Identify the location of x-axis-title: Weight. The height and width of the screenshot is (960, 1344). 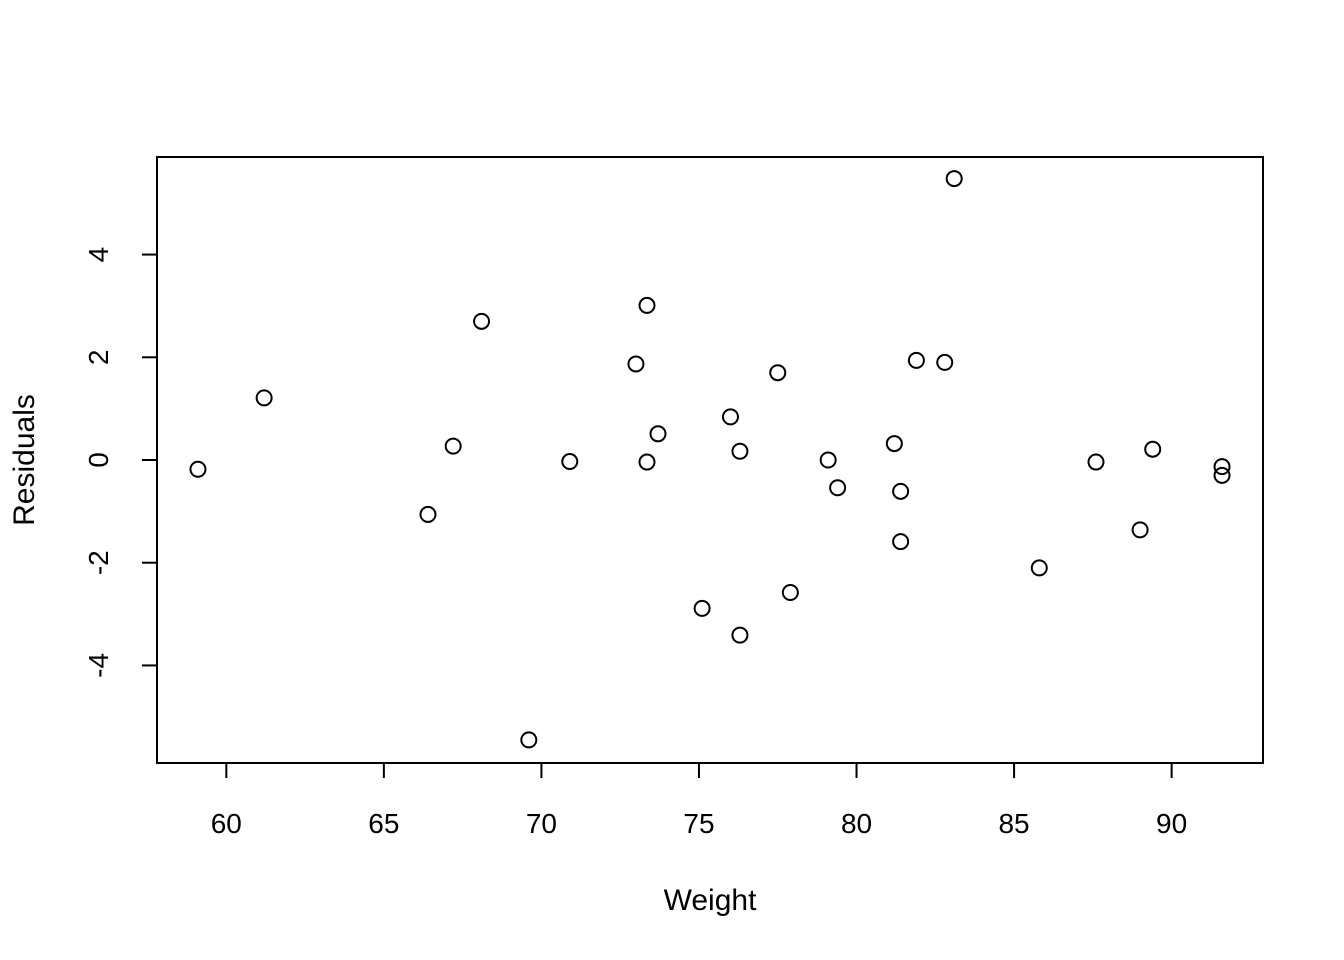
(710, 900).